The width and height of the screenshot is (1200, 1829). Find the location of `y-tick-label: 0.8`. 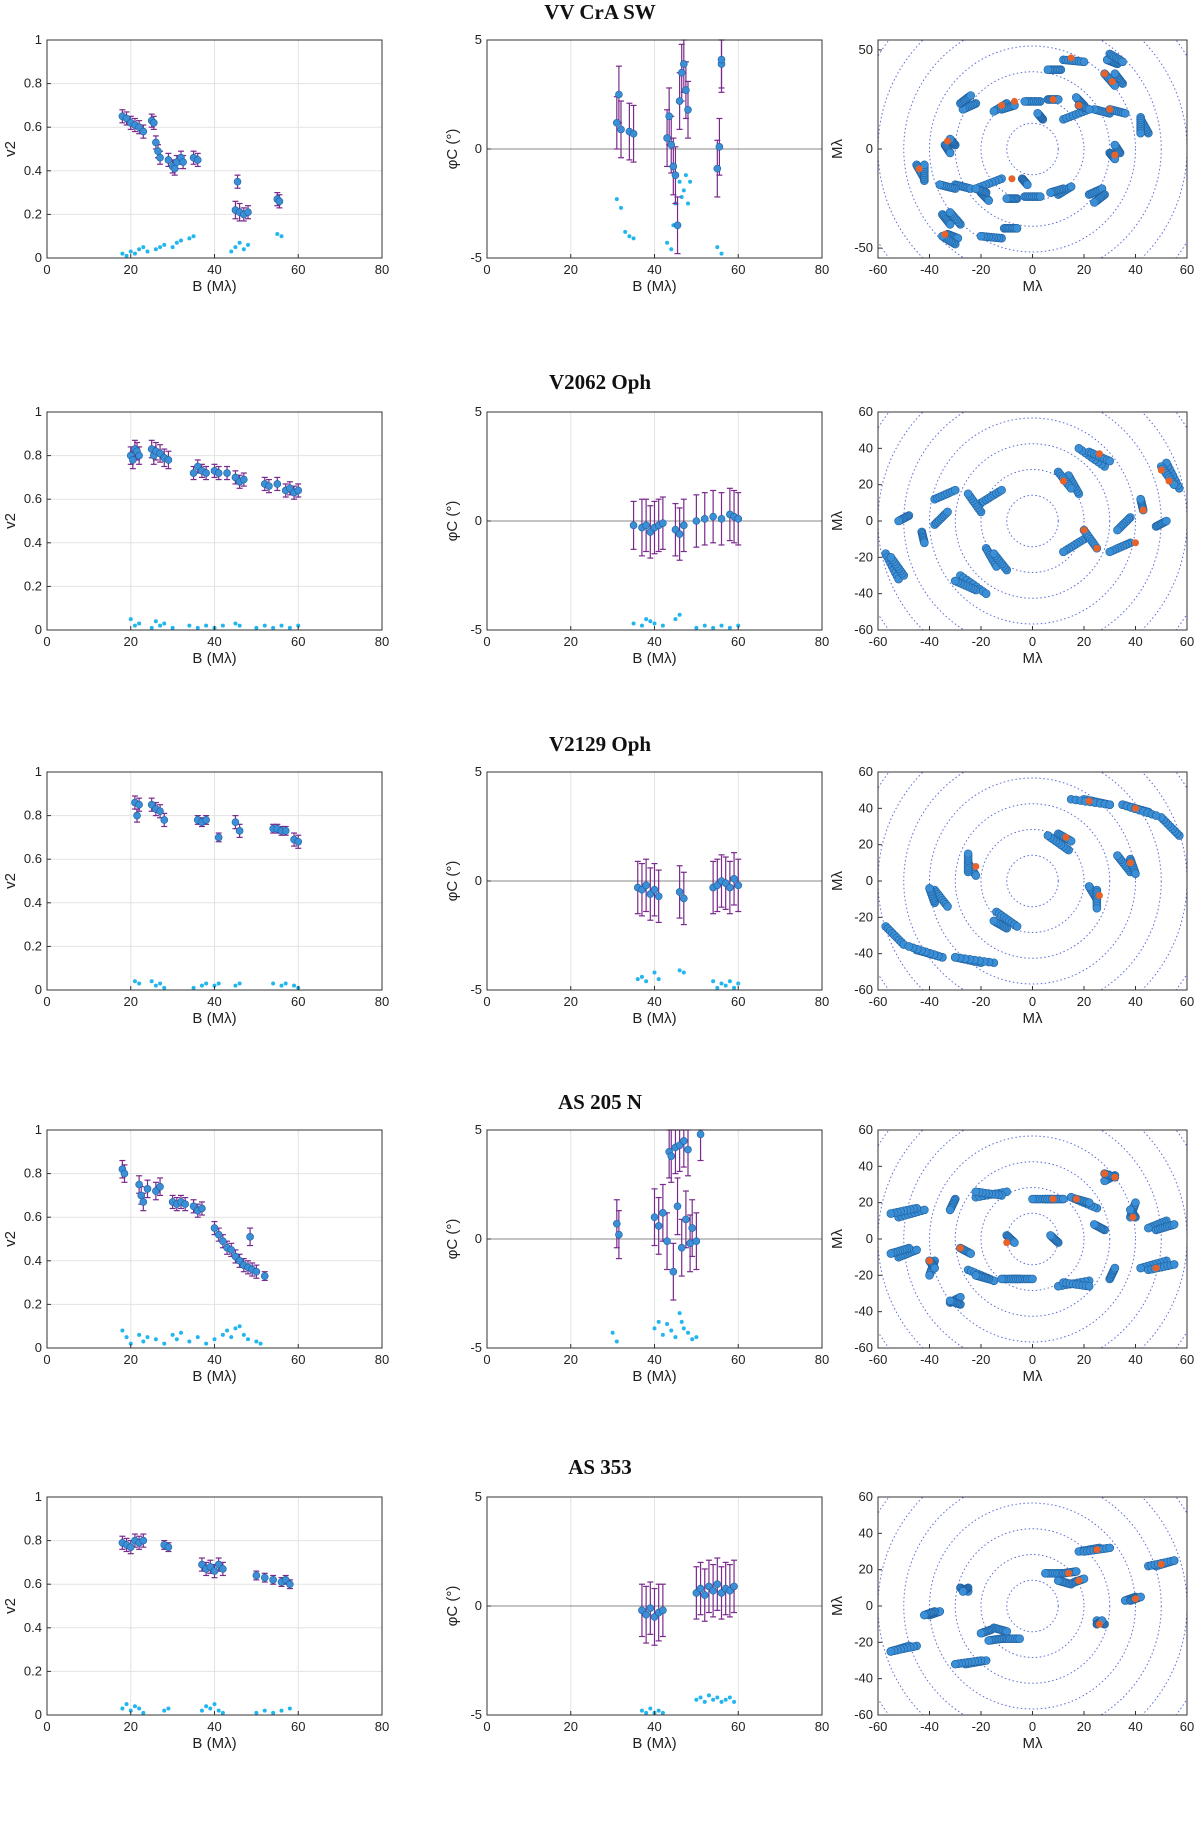

y-tick-label: 0.8 is located at coordinates (33, 83).